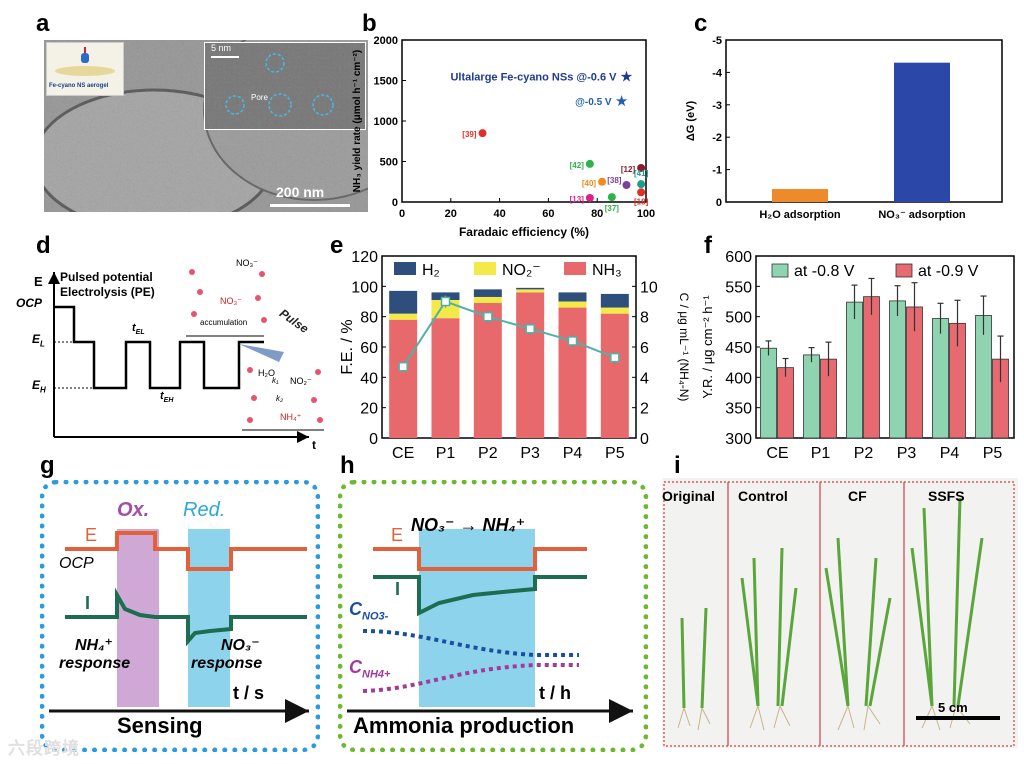 This screenshot has width=1024, height=764. What do you see at coordinates (160, 725) in the screenshot?
I see `g-footer: Sensing` at bounding box center [160, 725].